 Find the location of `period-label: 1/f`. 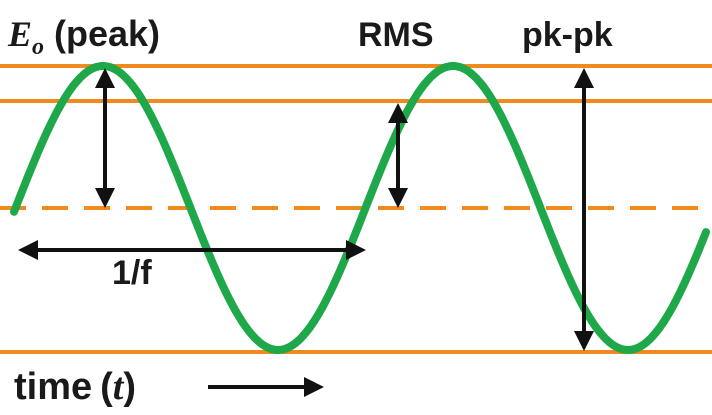

period-label: 1/f is located at coordinates (132, 273).